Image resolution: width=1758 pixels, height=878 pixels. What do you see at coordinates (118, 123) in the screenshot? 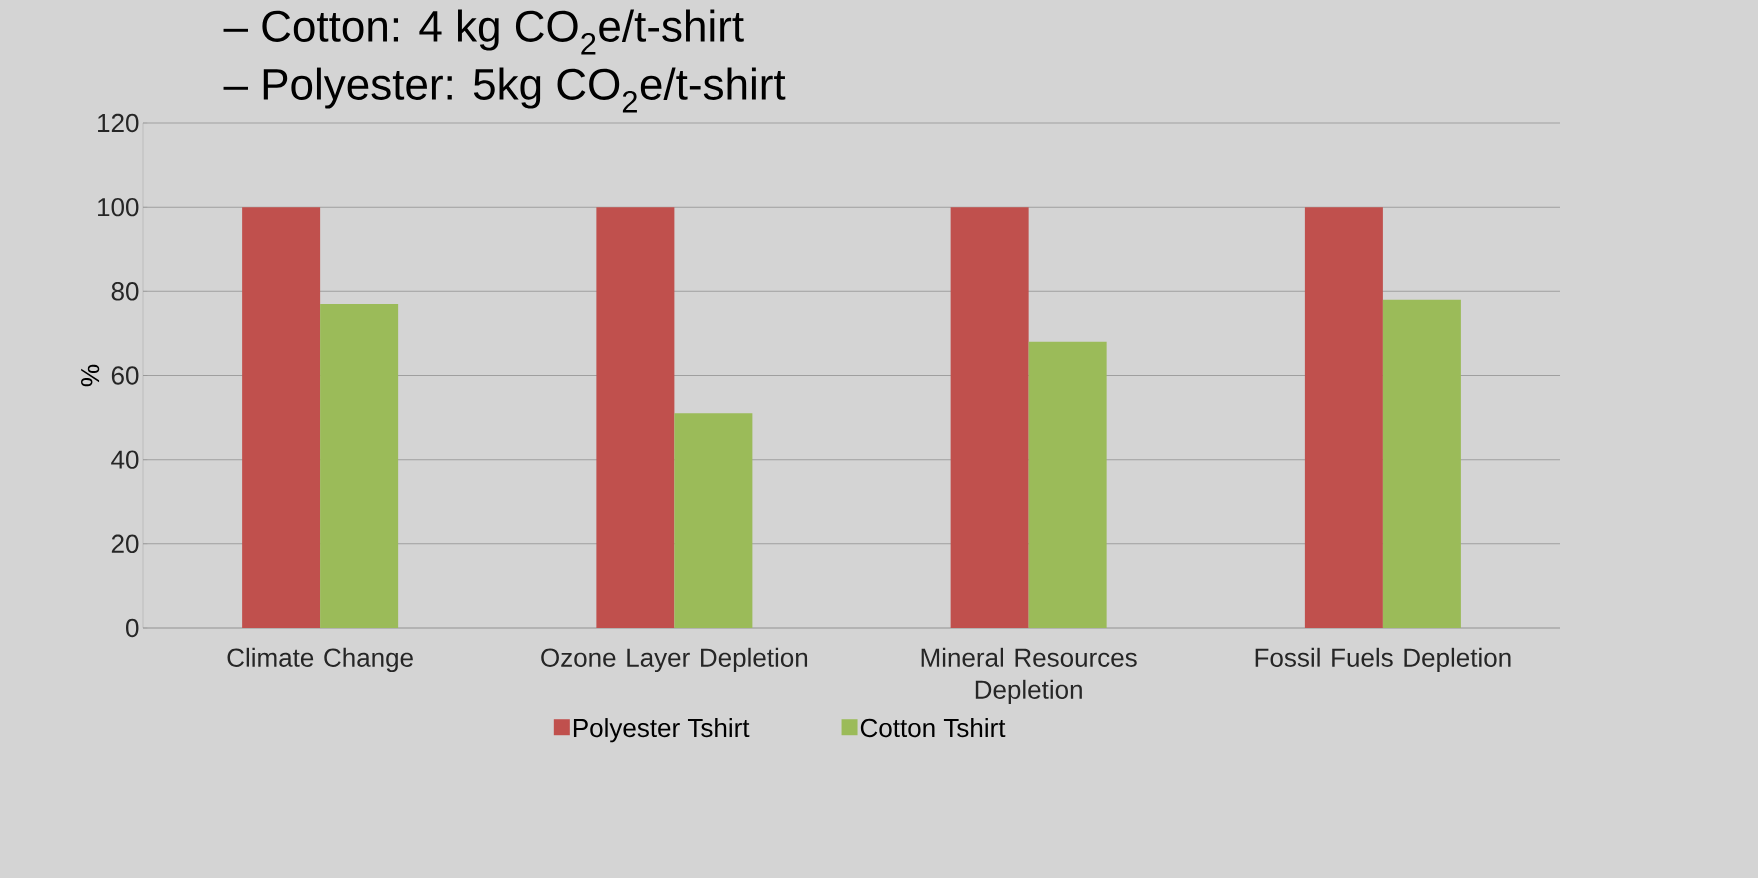
I see `y-tick-label: 120` at bounding box center [118, 123].